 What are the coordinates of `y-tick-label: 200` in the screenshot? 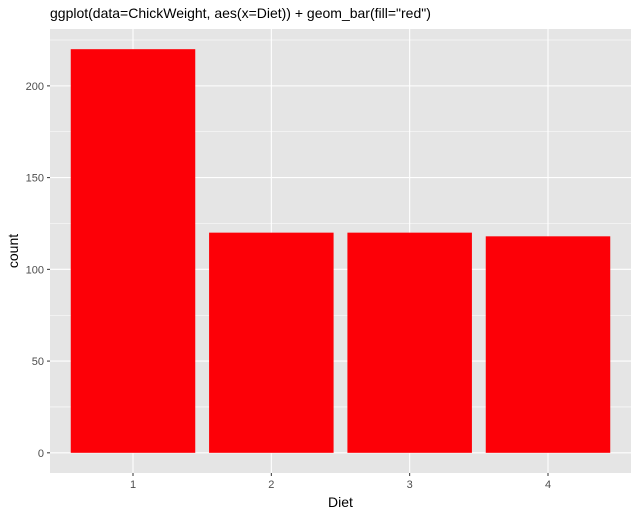 It's located at (35, 87).